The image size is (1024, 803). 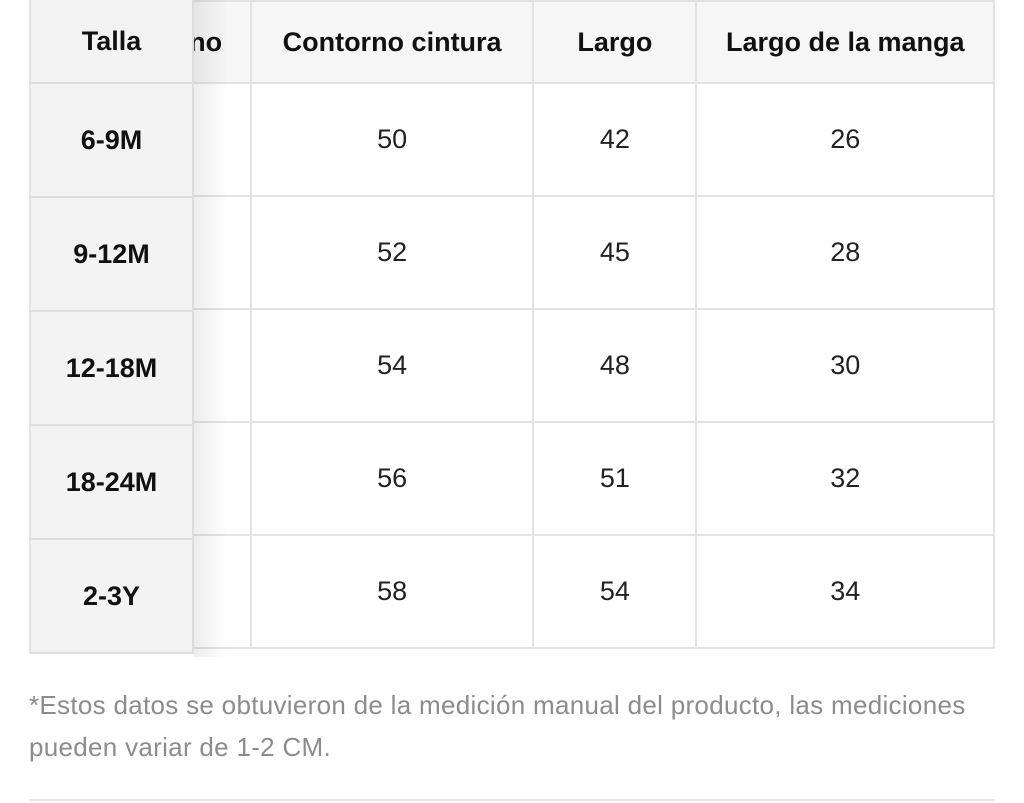 I want to click on waist-cell: 56, so click(x=392, y=478).